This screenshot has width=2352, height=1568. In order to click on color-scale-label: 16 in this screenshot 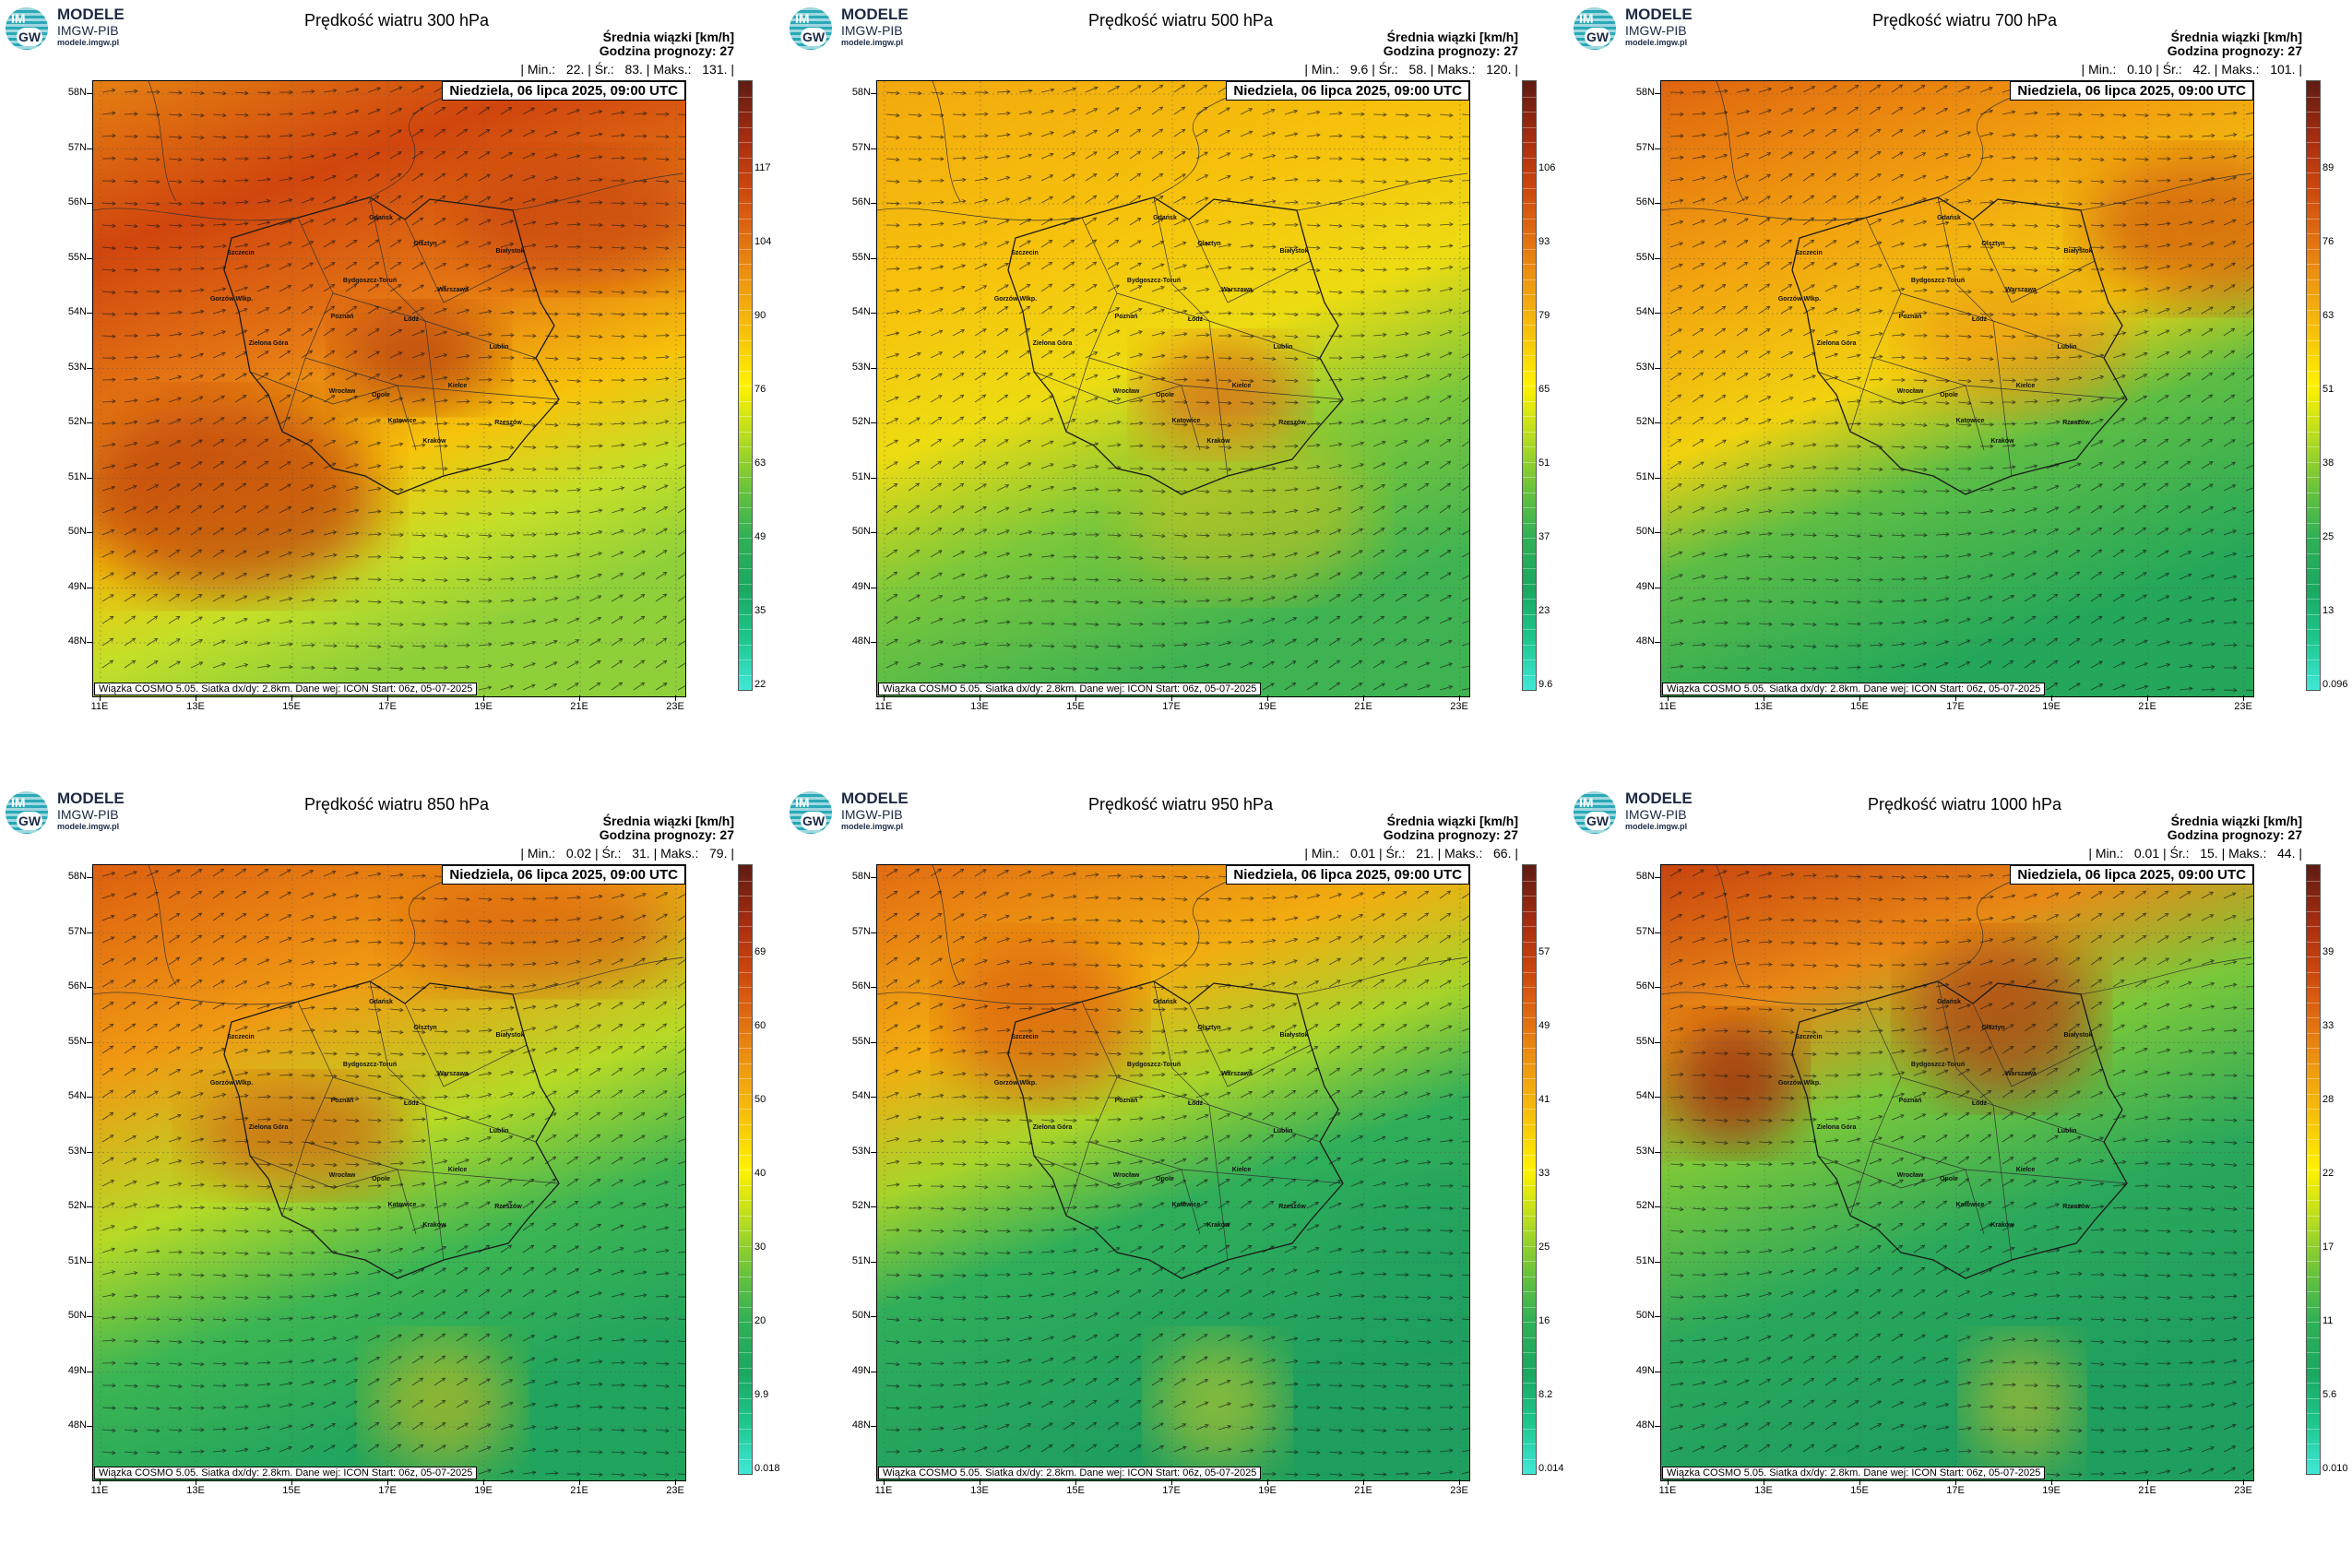, I will do `click(1544, 1320)`.